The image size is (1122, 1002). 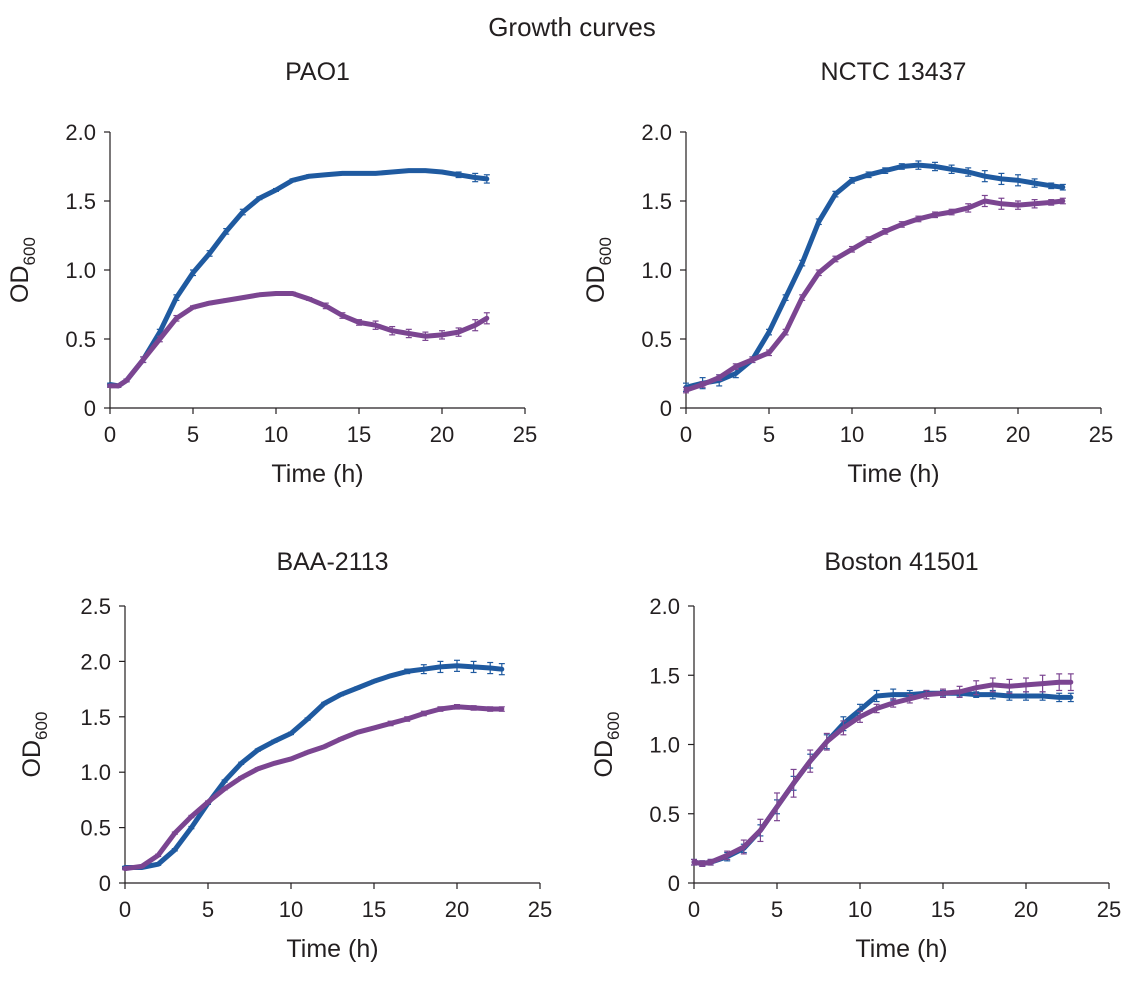 I want to click on chart-title: PAO1, so click(x=317, y=72).